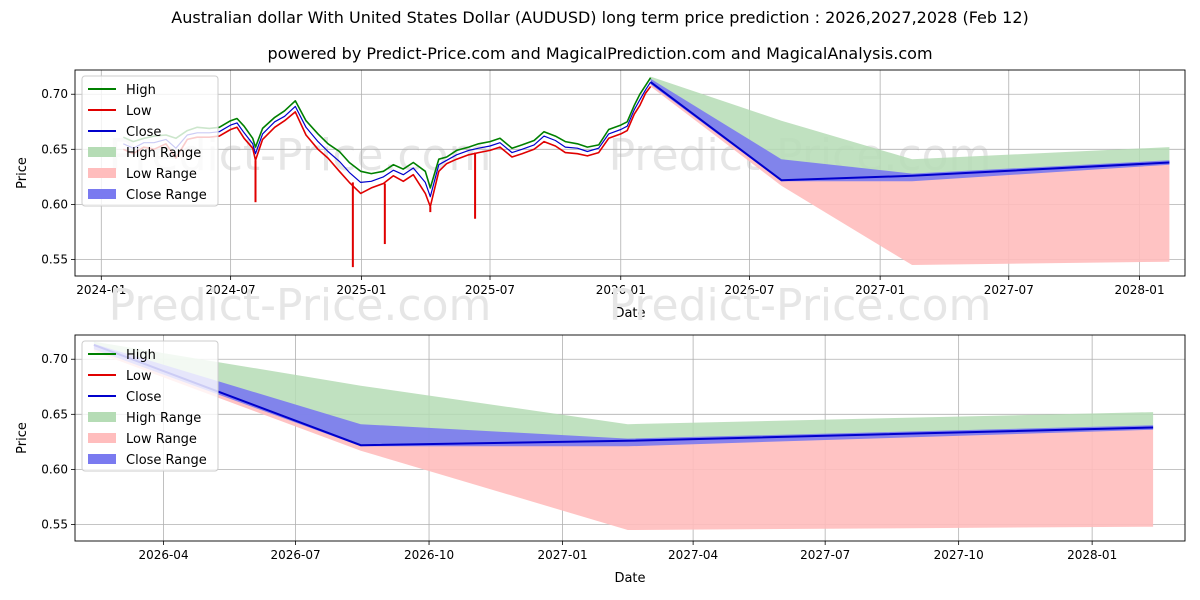  Describe the element at coordinates (693, 555) in the screenshot. I see `x-tick-label: 2027-04` at that location.